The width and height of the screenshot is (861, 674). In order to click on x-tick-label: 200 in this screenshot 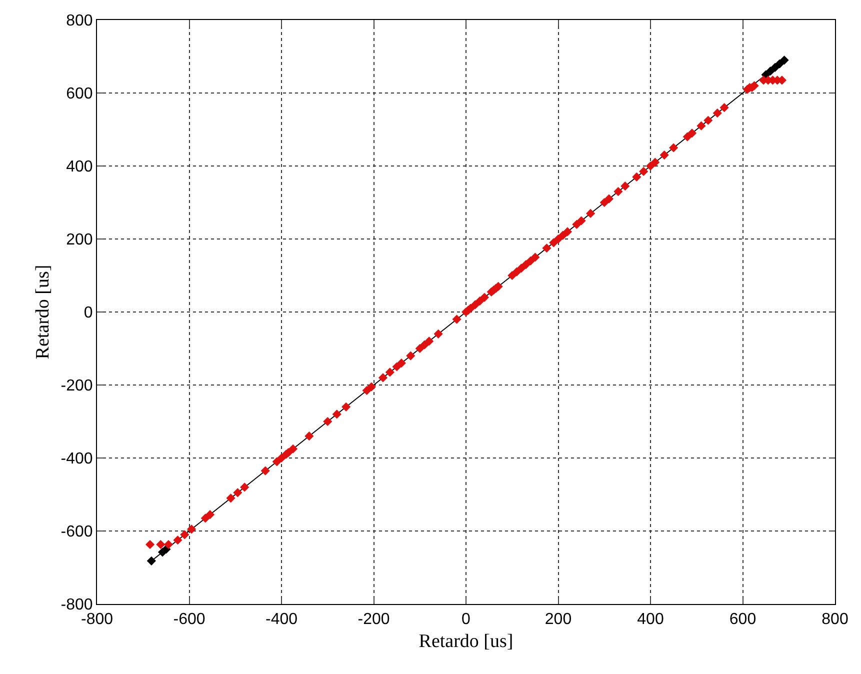, I will do `click(558, 619)`.